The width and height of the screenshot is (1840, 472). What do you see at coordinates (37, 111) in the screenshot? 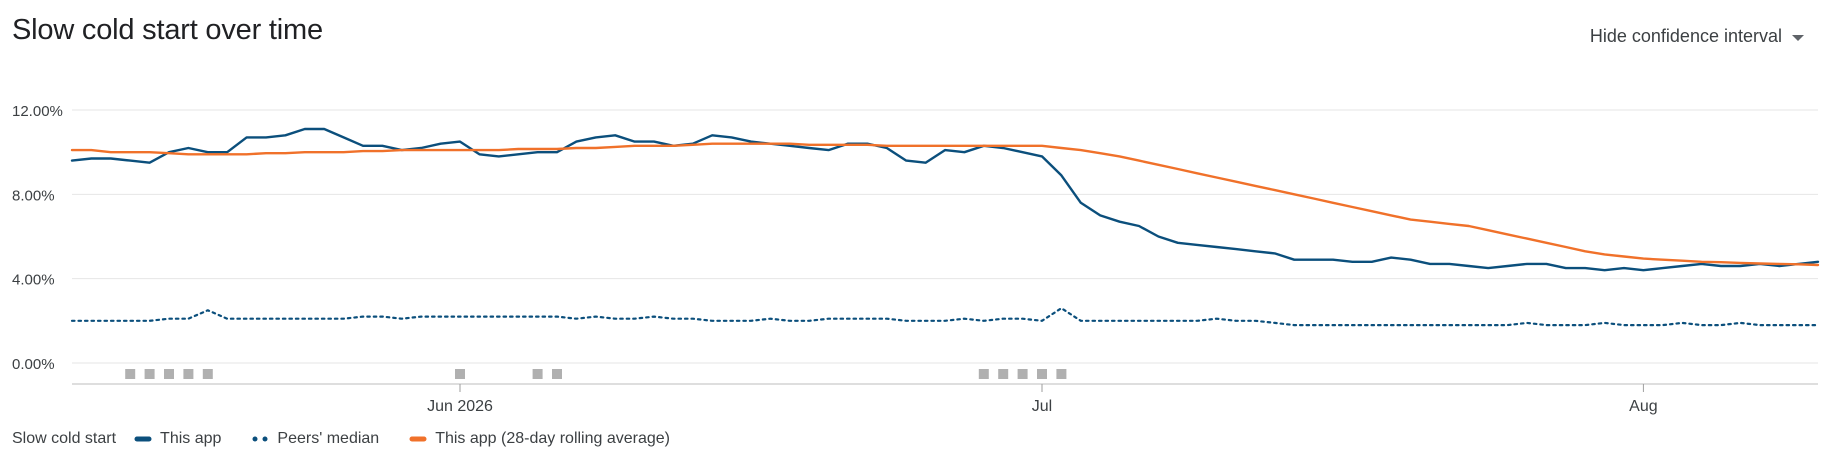
I see `y-tick-label: 12.00%` at bounding box center [37, 111].